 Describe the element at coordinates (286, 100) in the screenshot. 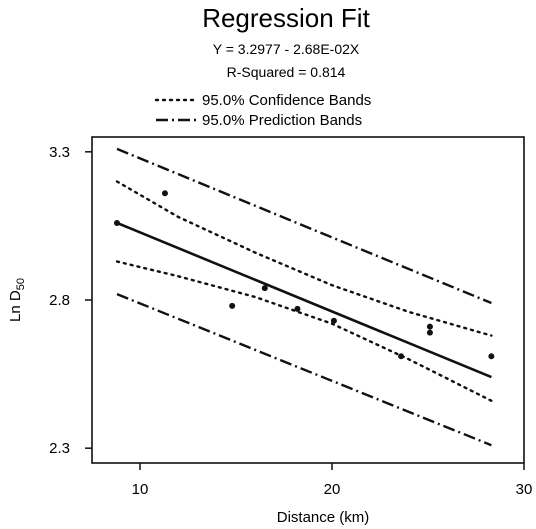

I see `legend-confidence-label: 95.0% Confidence Bands` at that location.